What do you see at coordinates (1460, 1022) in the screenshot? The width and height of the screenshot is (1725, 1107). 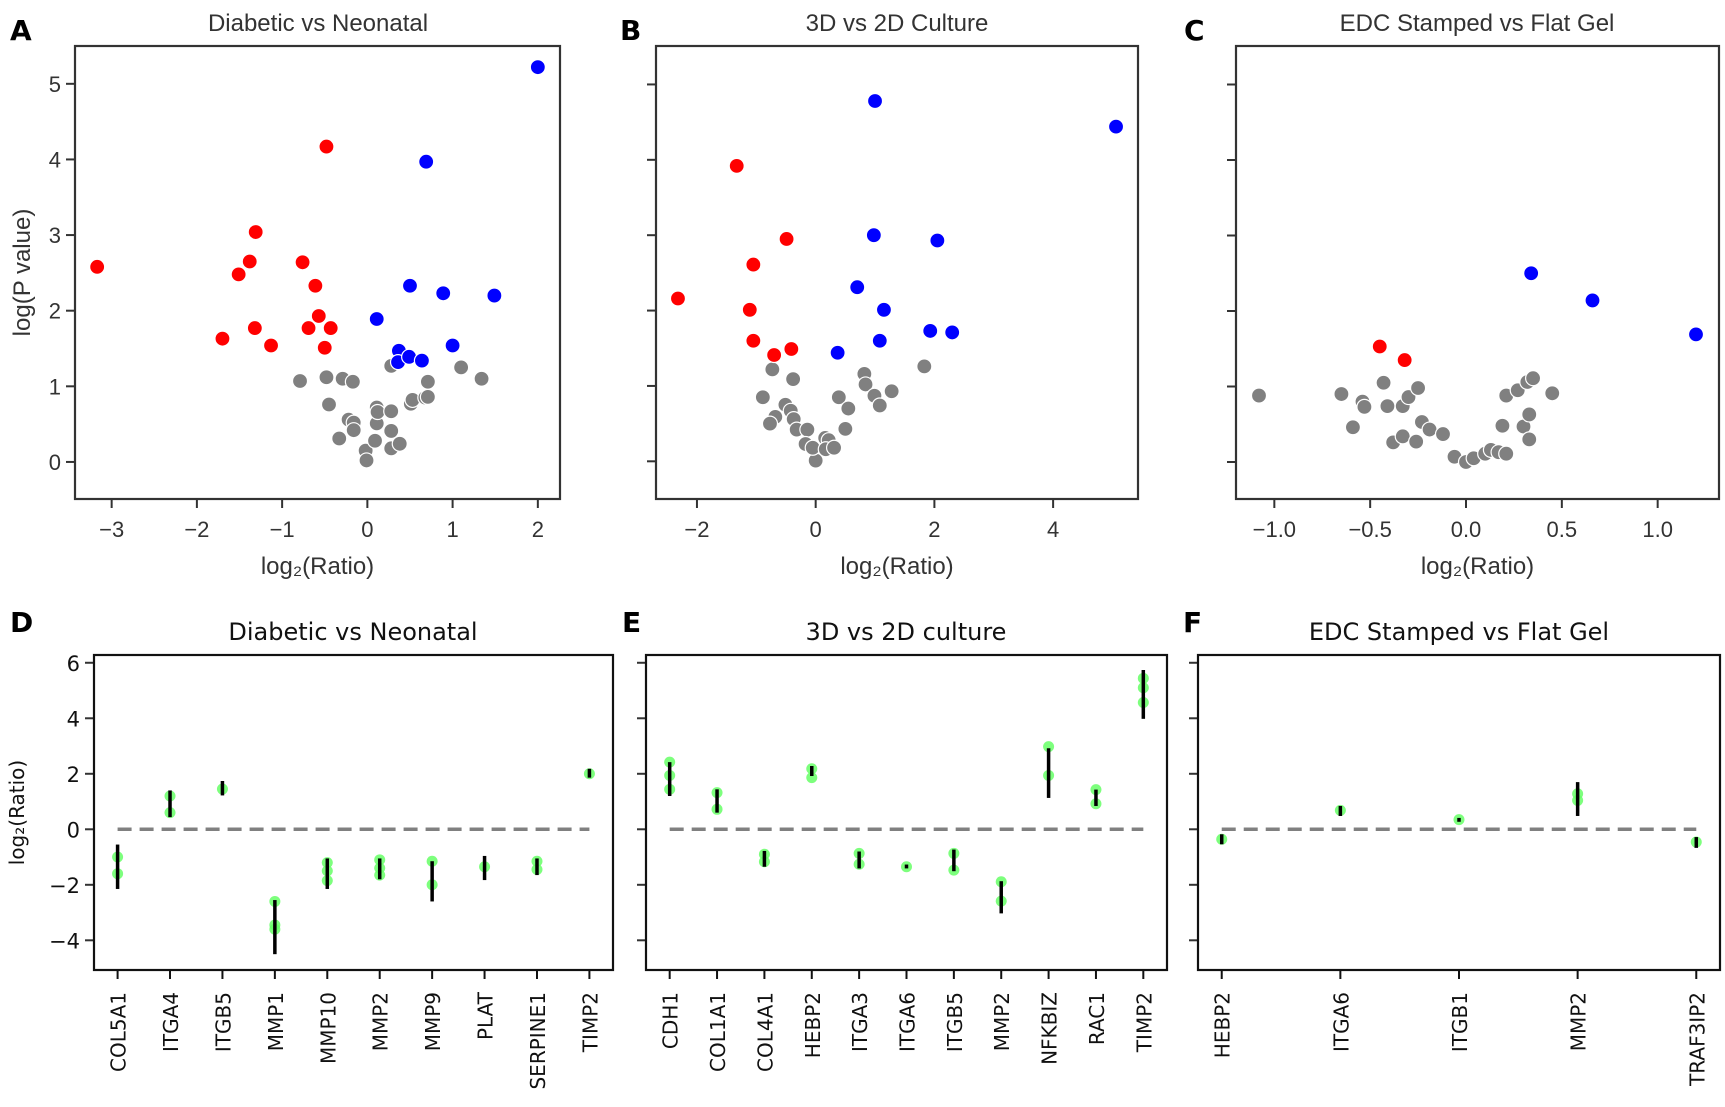 I see `x-tick-label: ITGB1` at bounding box center [1460, 1022].